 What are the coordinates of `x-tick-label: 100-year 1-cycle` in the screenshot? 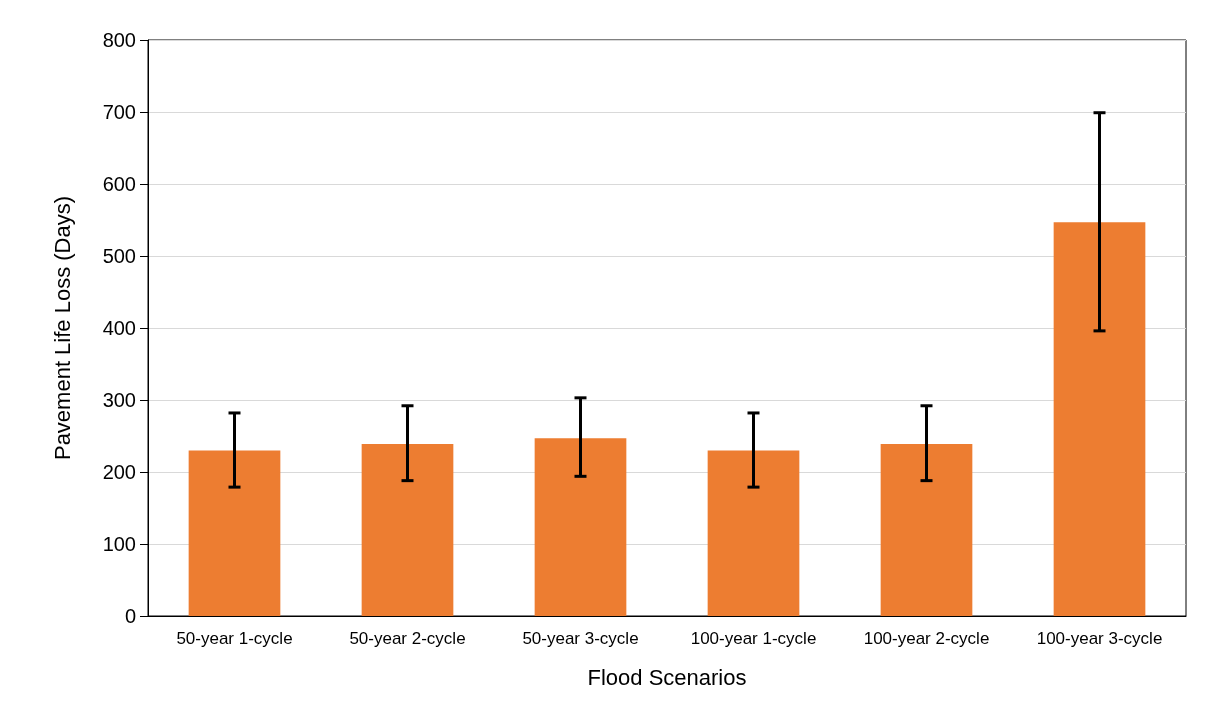 It's located at (753, 638).